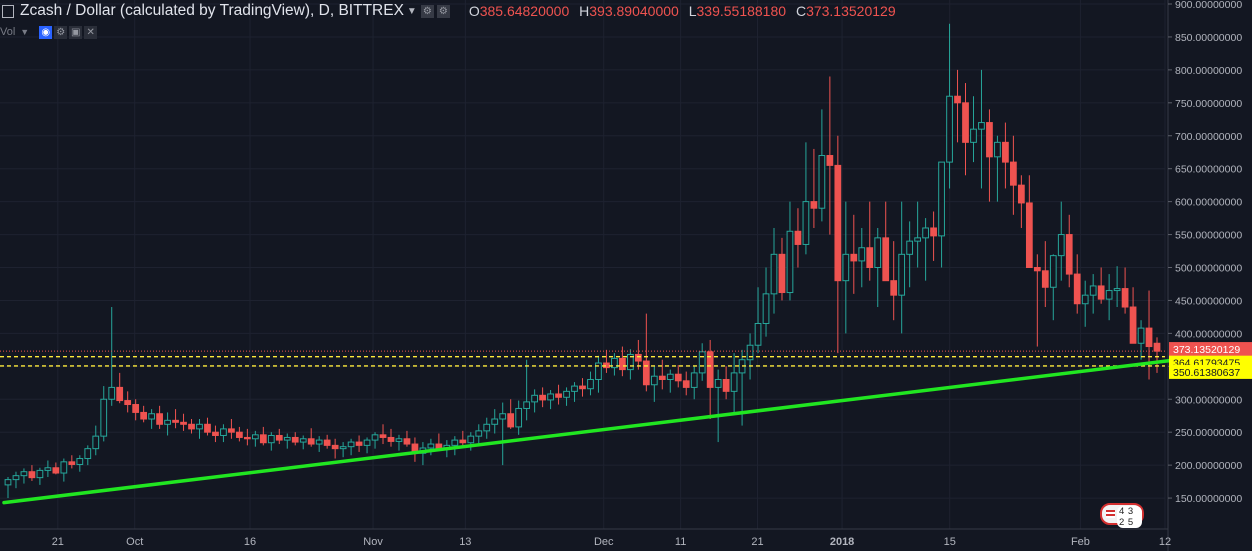  What do you see at coordinates (584, 11) in the screenshot?
I see `high-label: H` at bounding box center [584, 11].